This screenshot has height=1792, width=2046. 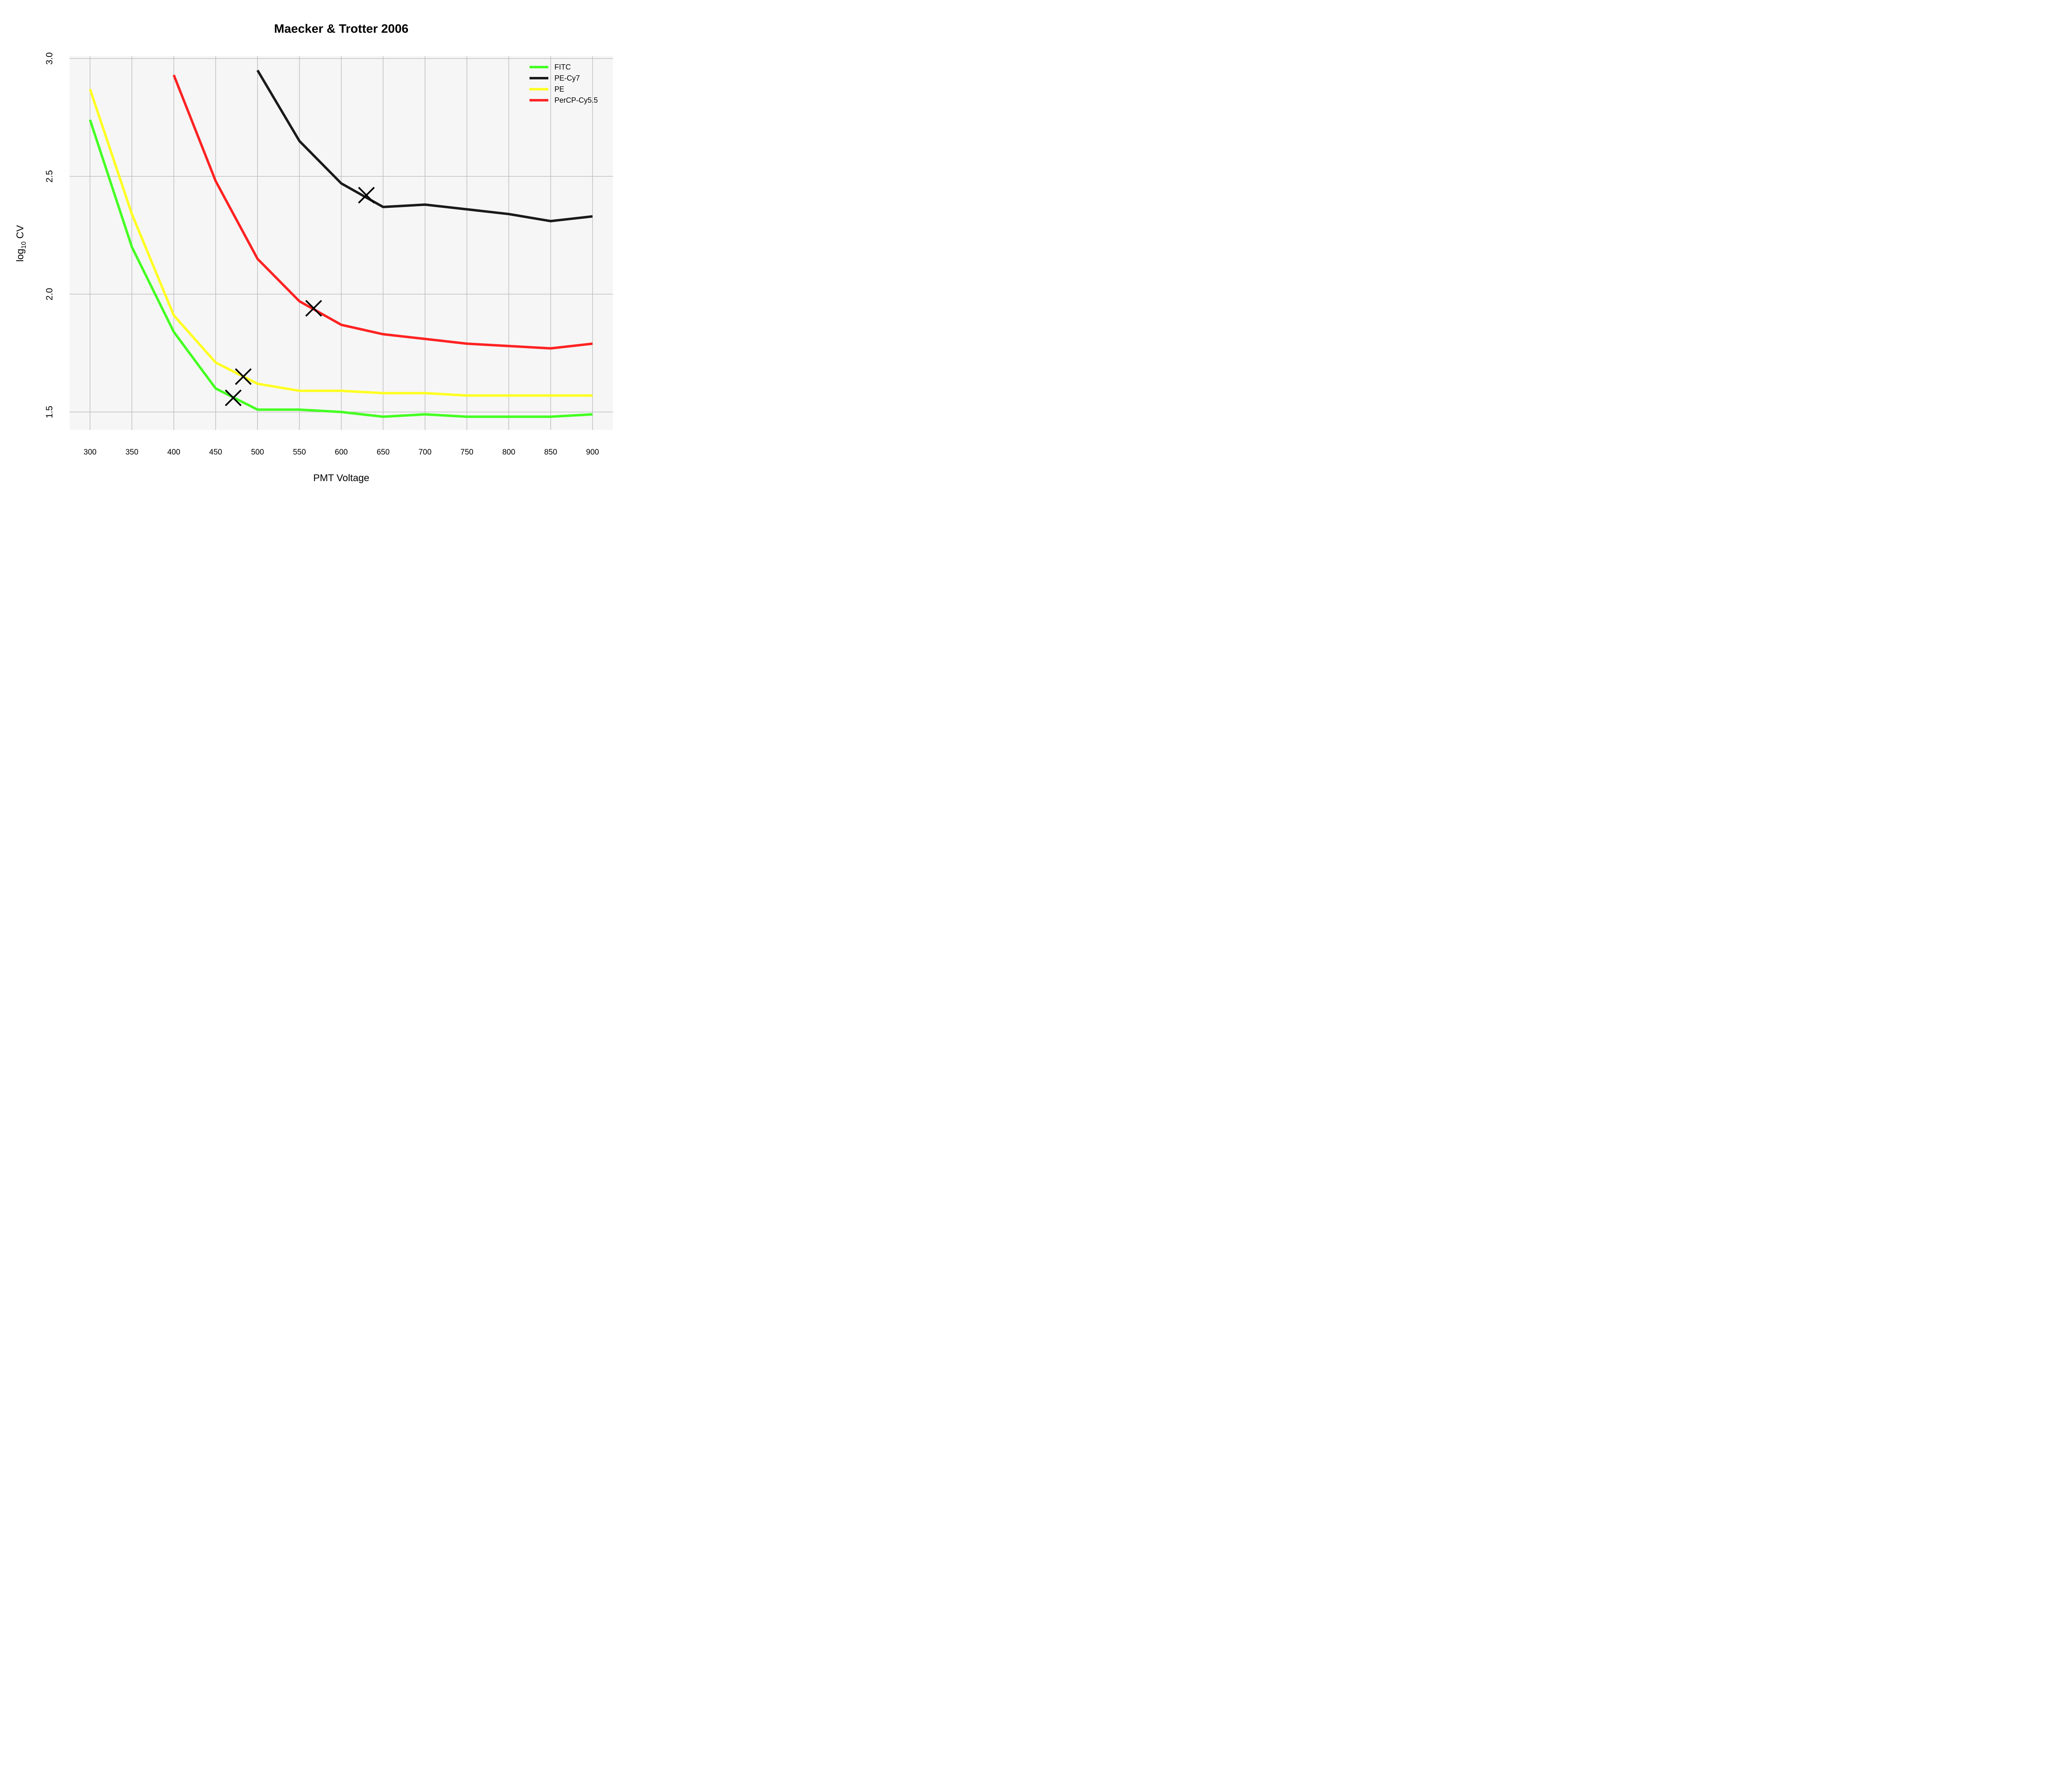 I want to click on series-line-pe, so click(x=341, y=242).